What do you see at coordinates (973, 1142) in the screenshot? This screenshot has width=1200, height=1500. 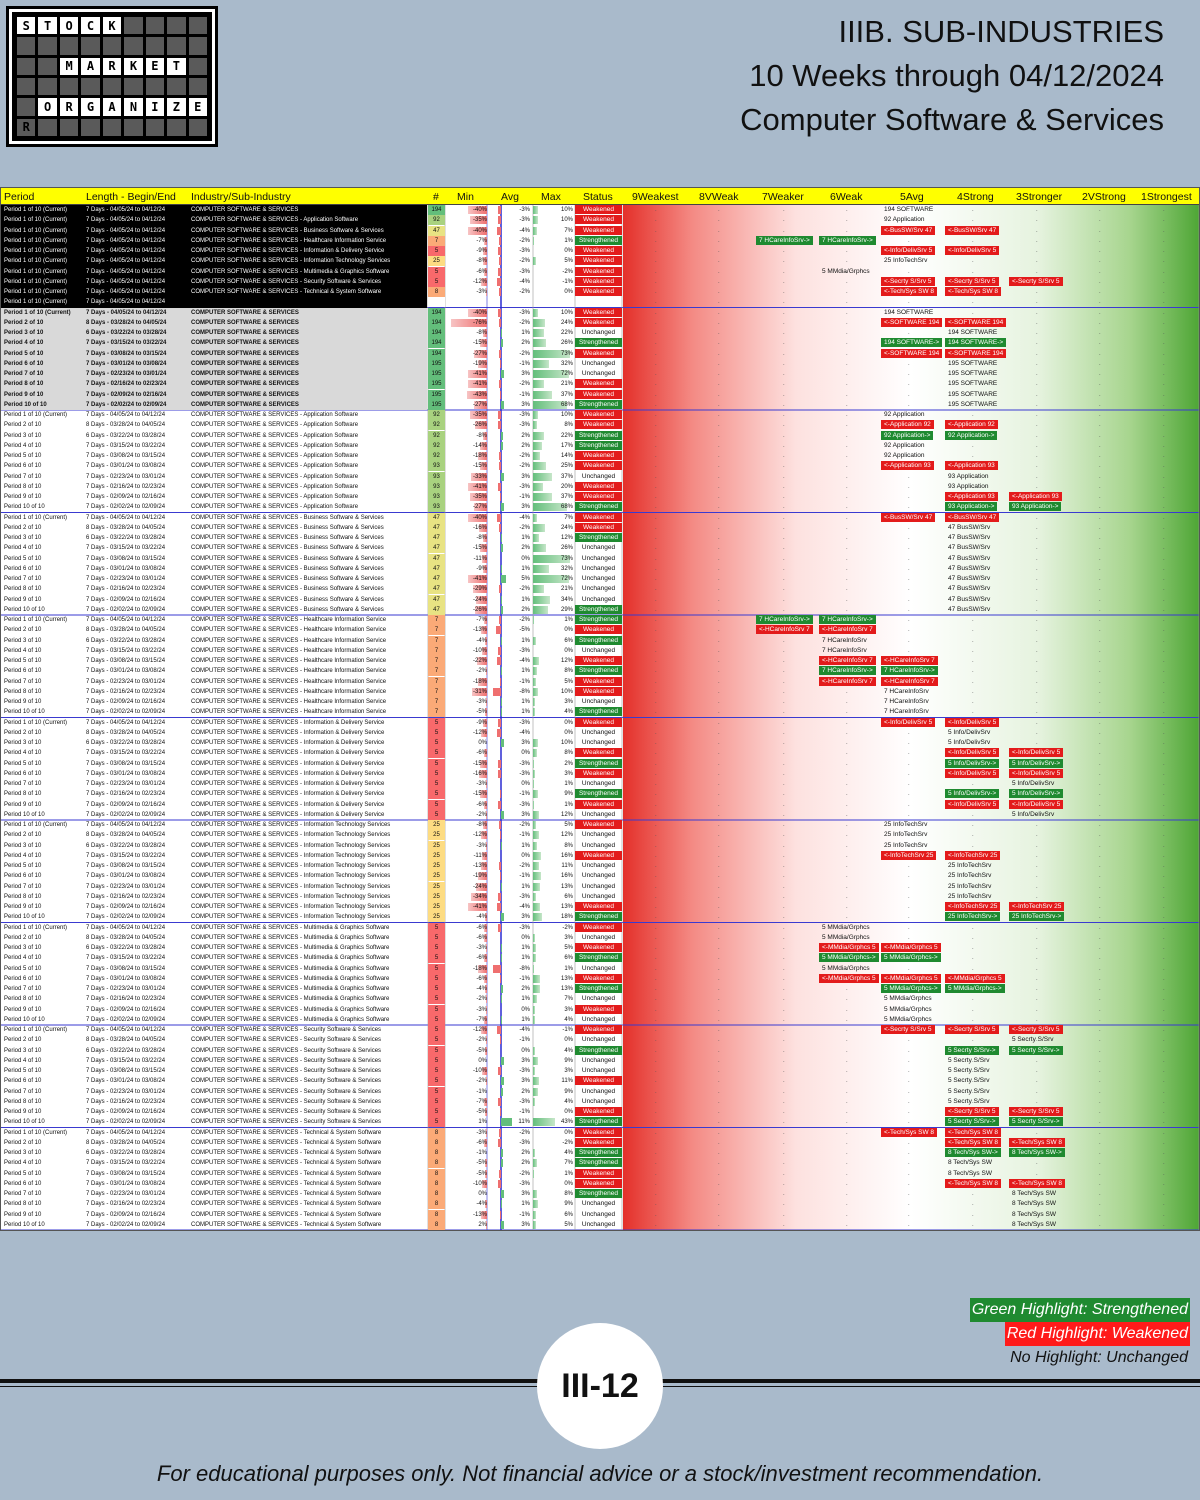 I see `strength-label: <-Tech/Sys SW 8` at bounding box center [973, 1142].